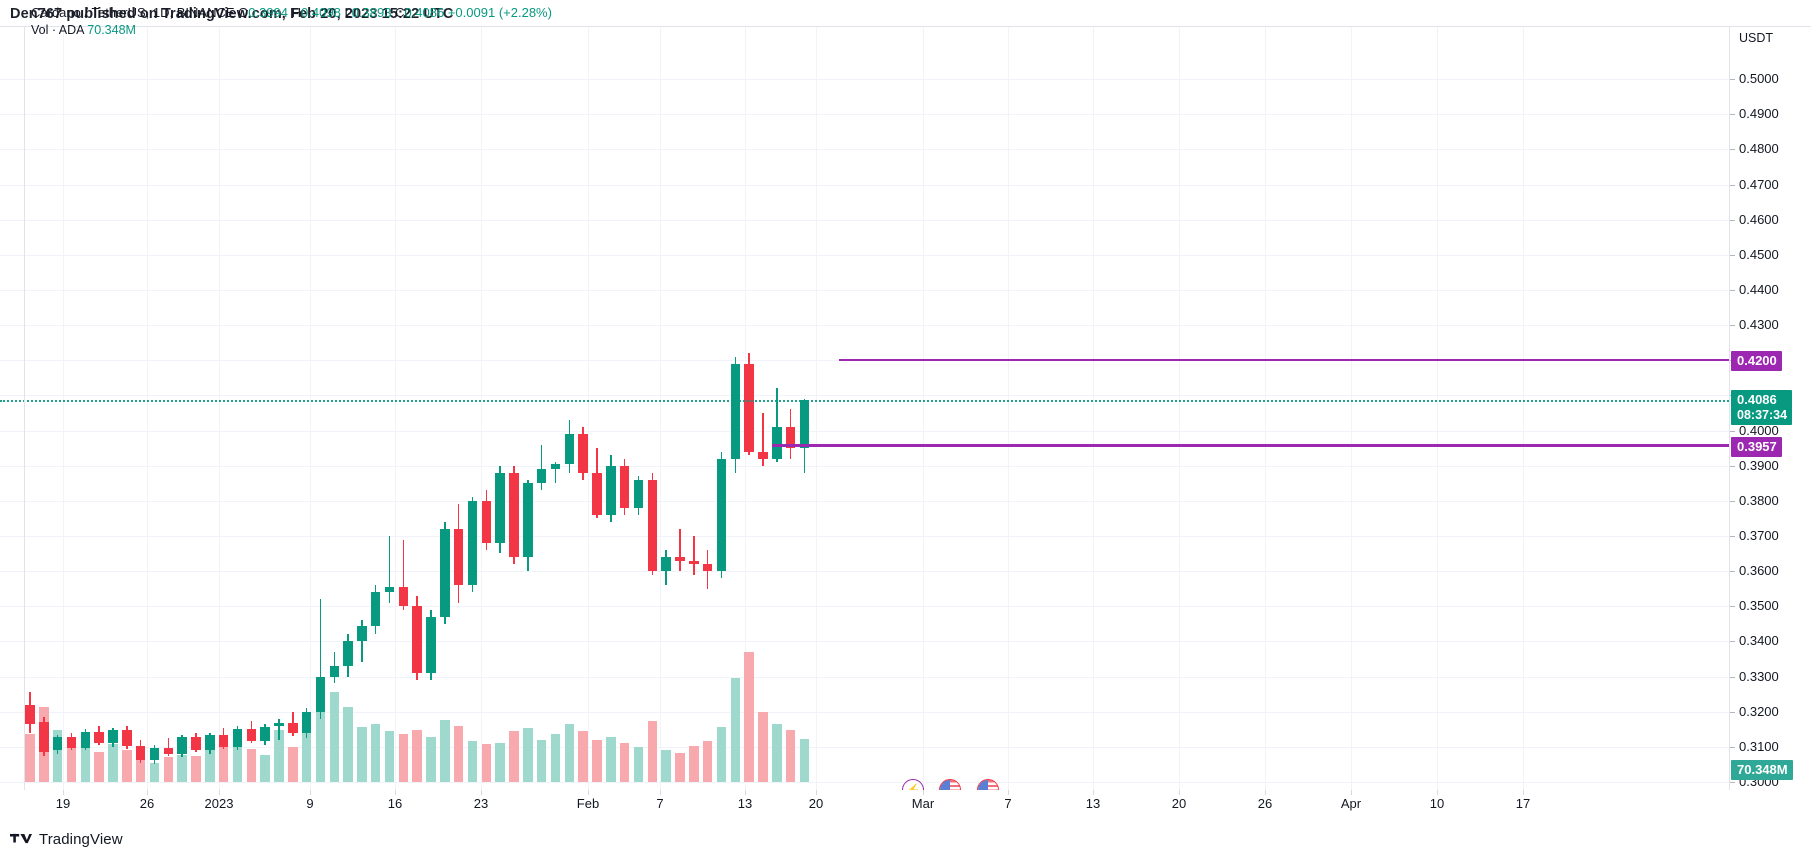 The height and width of the screenshot is (858, 1811). I want to click on price-axis-unit: USDT, so click(1756, 38).